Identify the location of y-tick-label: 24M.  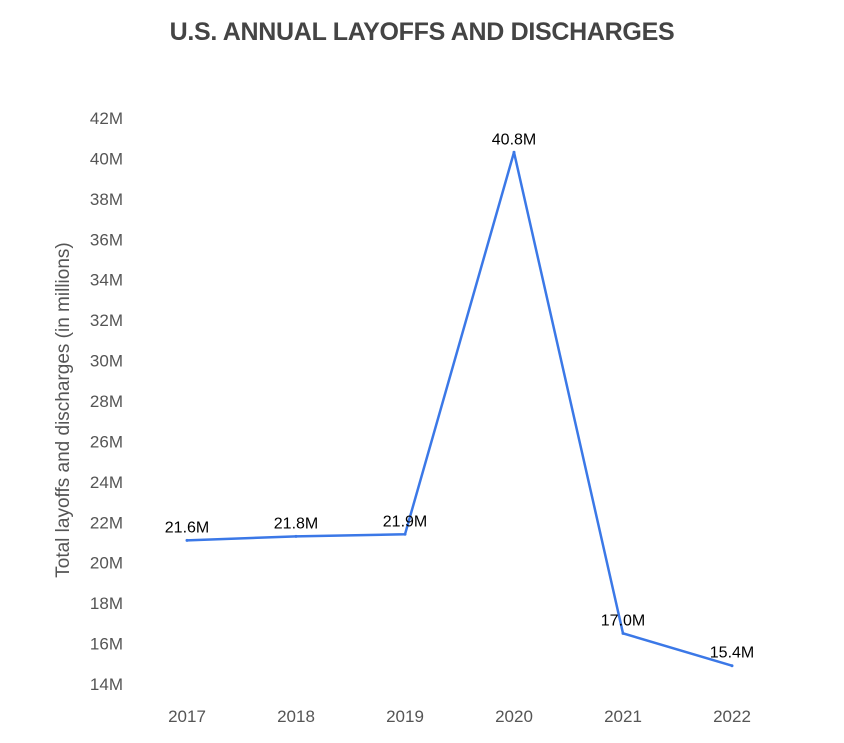
(106, 482).